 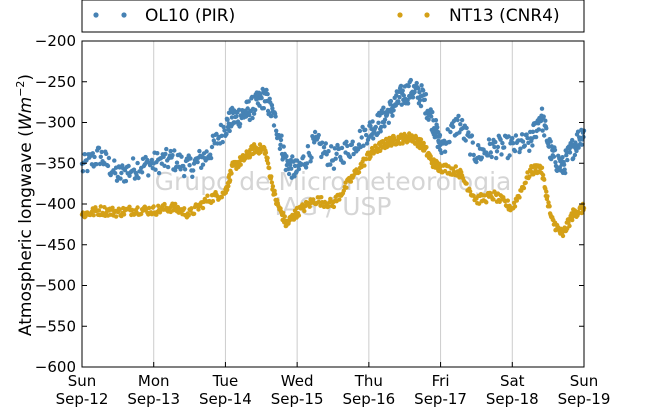 What do you see at coordinates (82, 381) in the screenshot?
I see `x-tick-label-day: Sun` at bounding box center [82, 381].